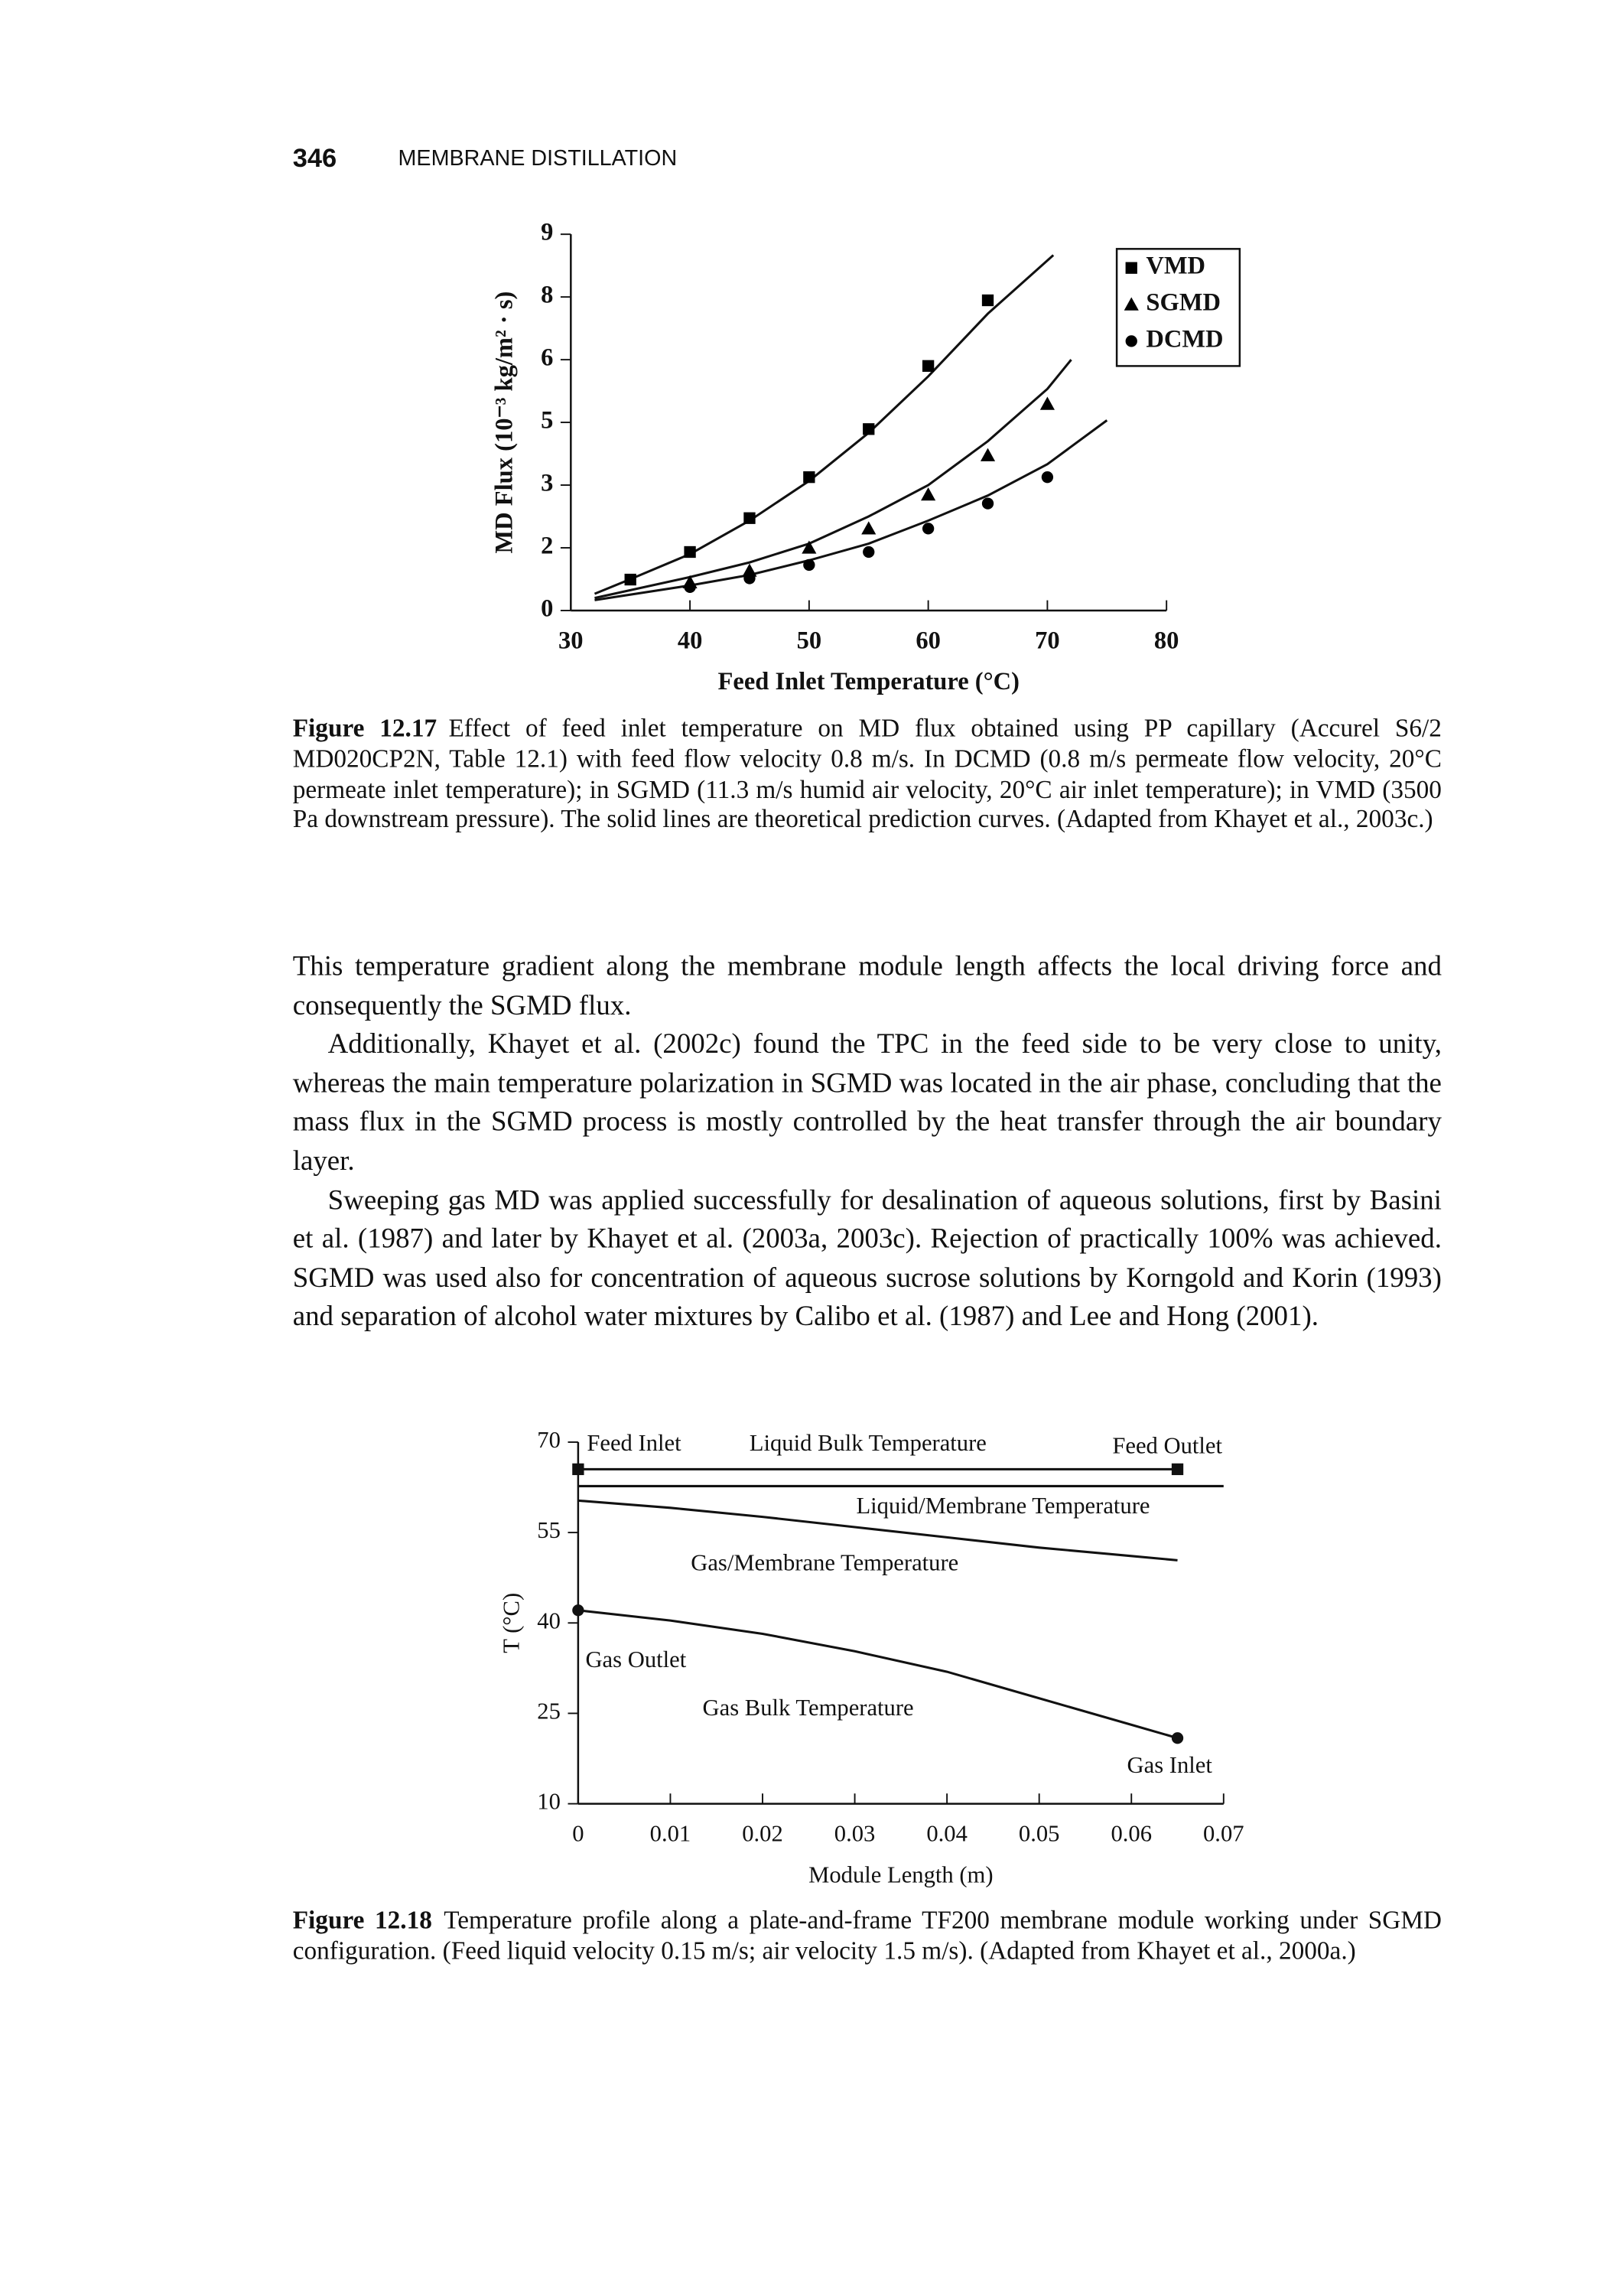  What do you see at coordinates (1183, 303) in the screenshot?
I see `legend-label: SGMD` at bounding box center [1183, 303].